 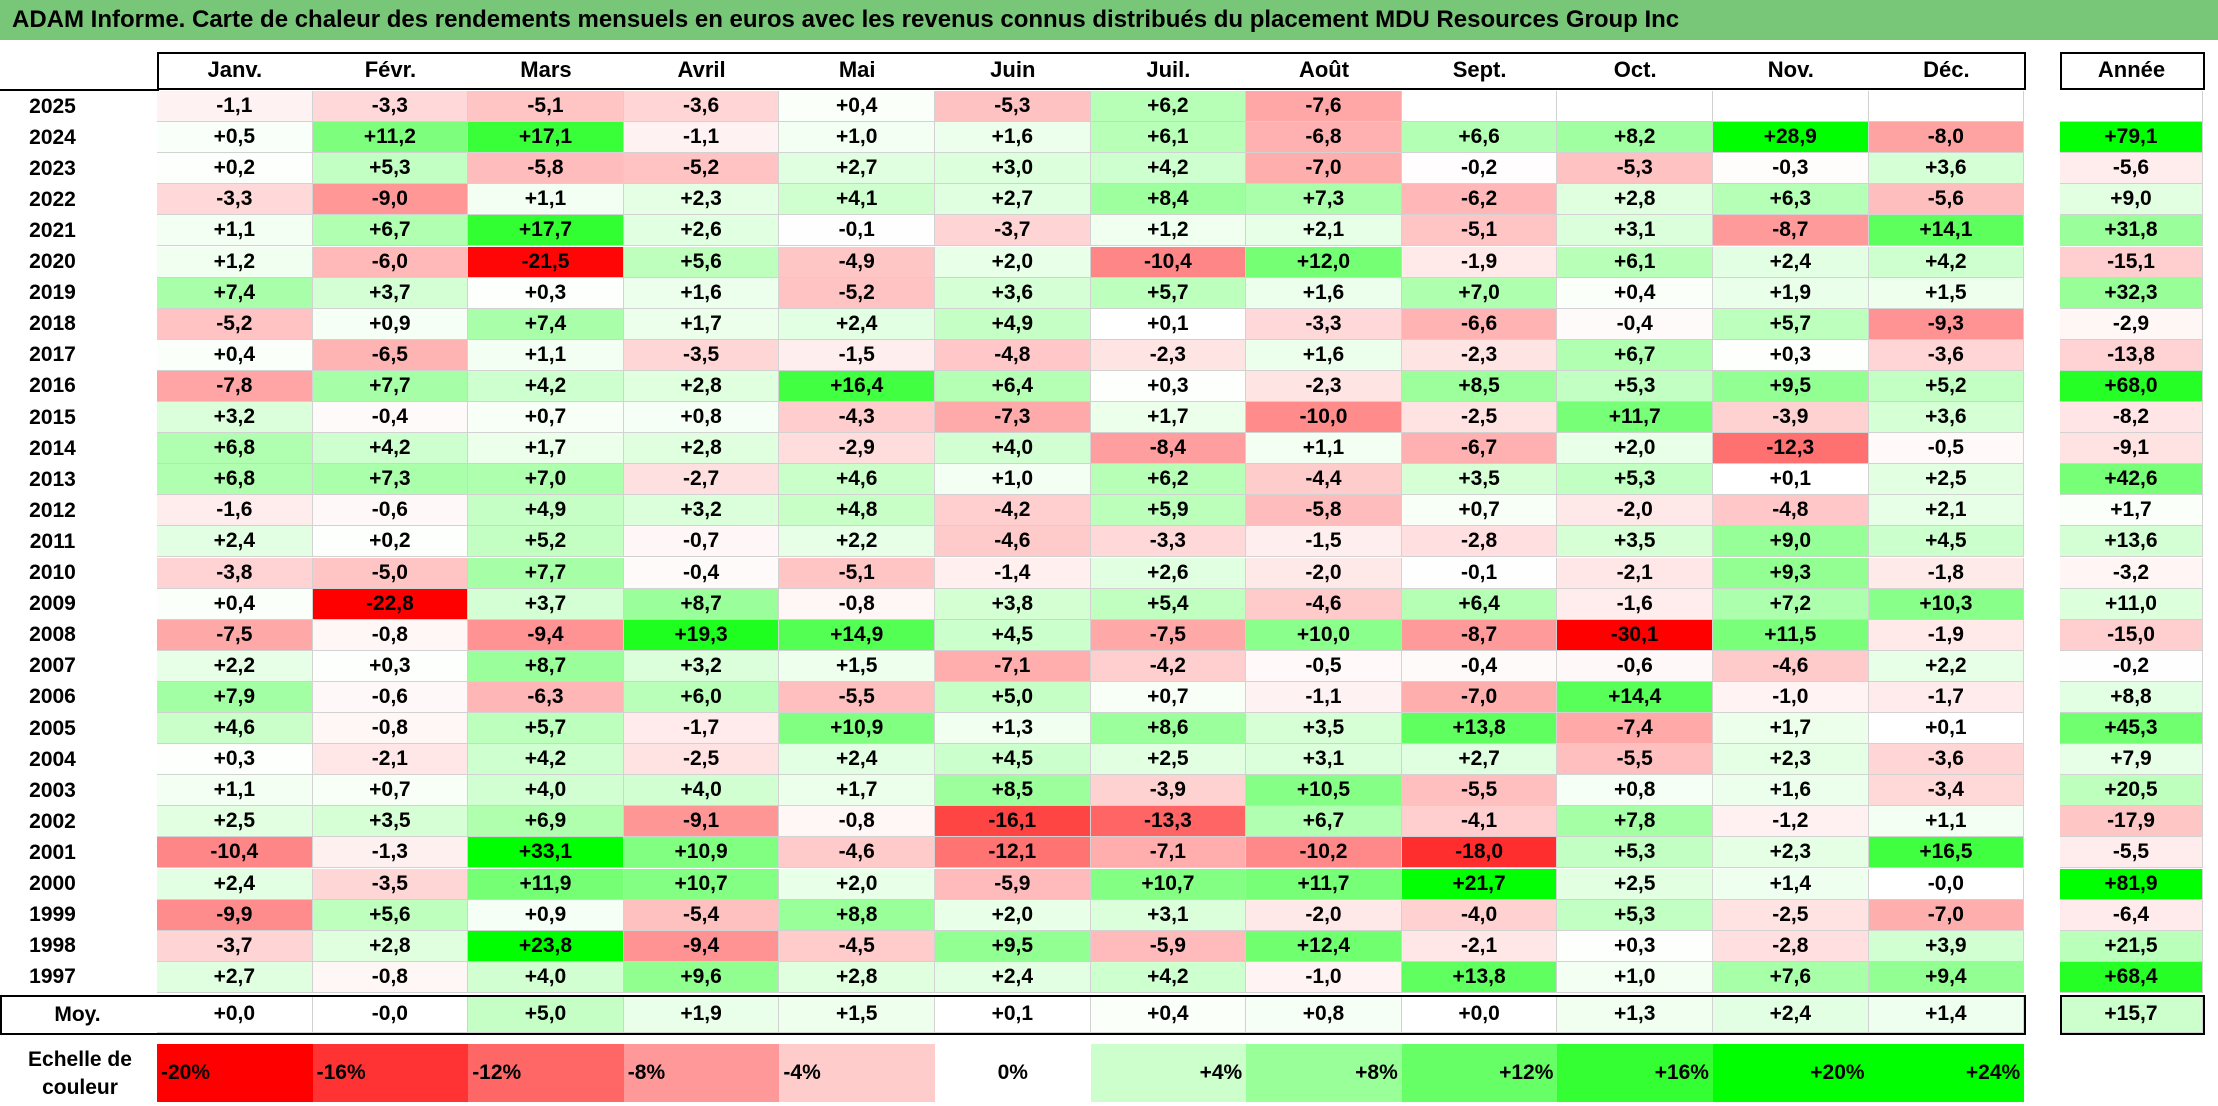 I want to click on heatmap-cell: -6,3, so click(x=546, y=697).